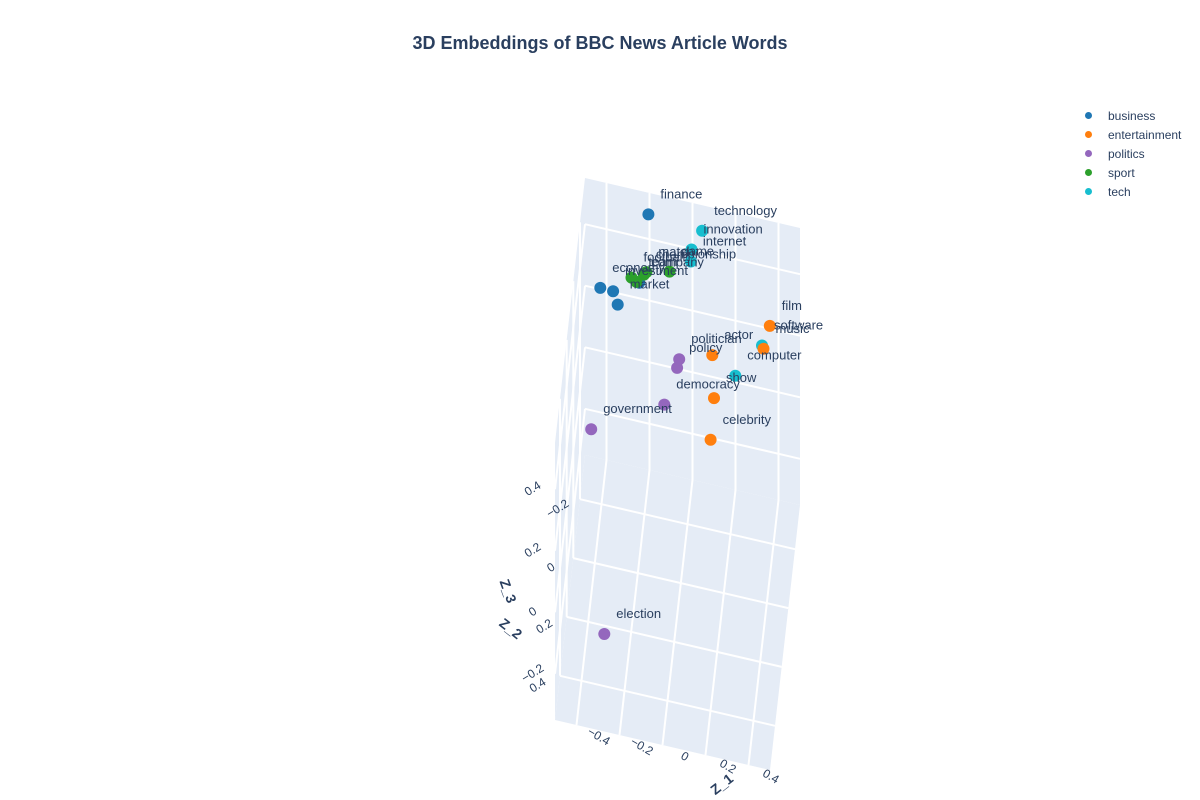 The height and width of the screenshot is (800, 1200). Describe the element at coordinates (604, 634) in the screenshot. I see `data-point-election` at that location.